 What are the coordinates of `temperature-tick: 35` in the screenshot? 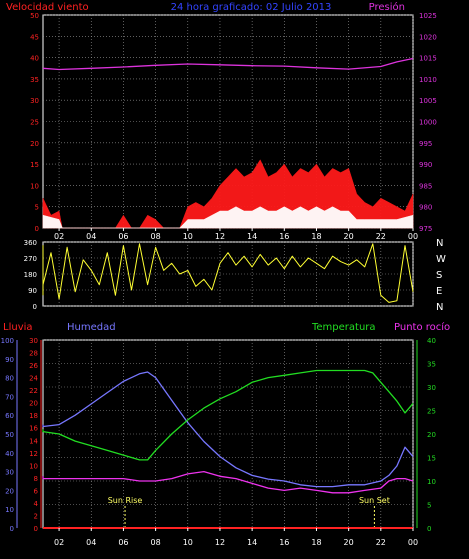 It's located at (431, 365).